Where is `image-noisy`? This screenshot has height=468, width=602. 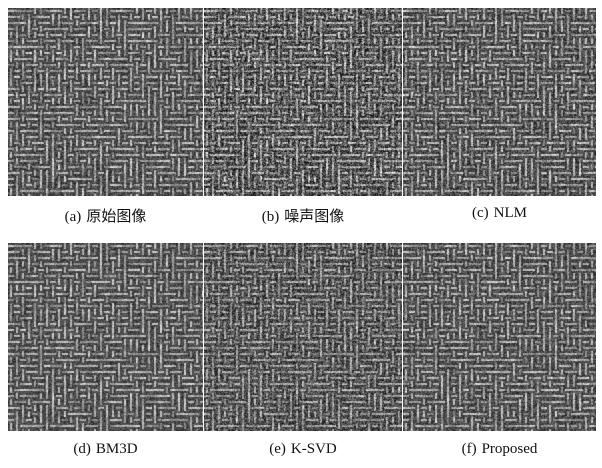
image-noisy is located at coordinates (303, 102).